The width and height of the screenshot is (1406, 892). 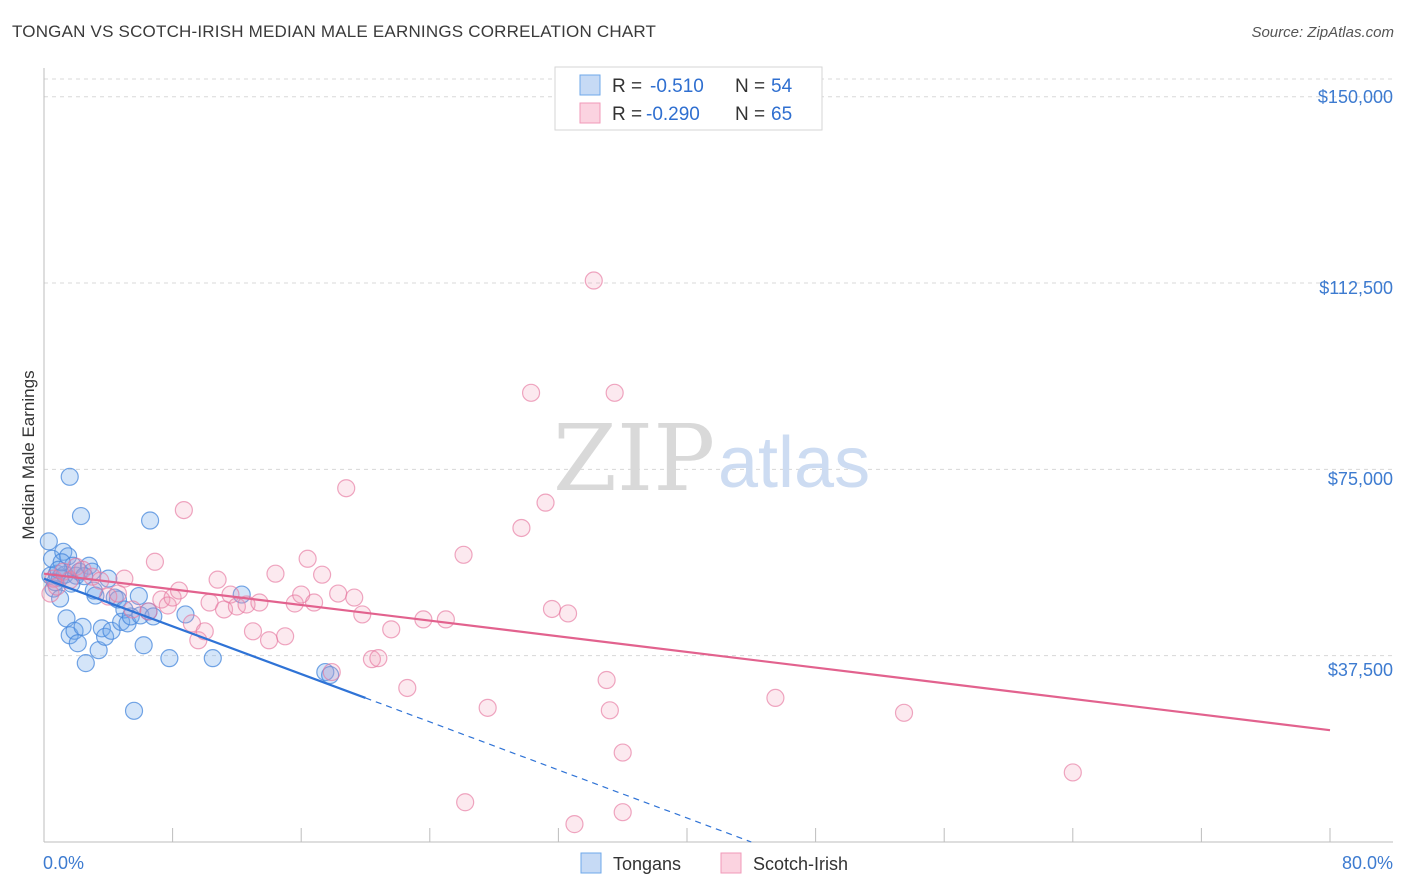 What do you see at coordinates (781, 114) in the screenshot?
I see `legend-n-value-scotch-irish: 65` at bounding box center [781, 114].